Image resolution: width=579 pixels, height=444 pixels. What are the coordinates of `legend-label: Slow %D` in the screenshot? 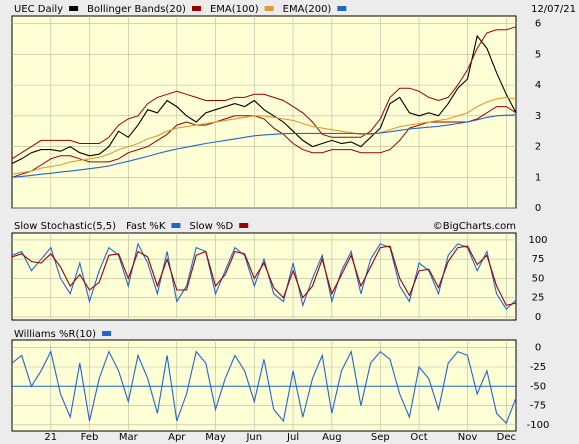 It's located at (211, 226).